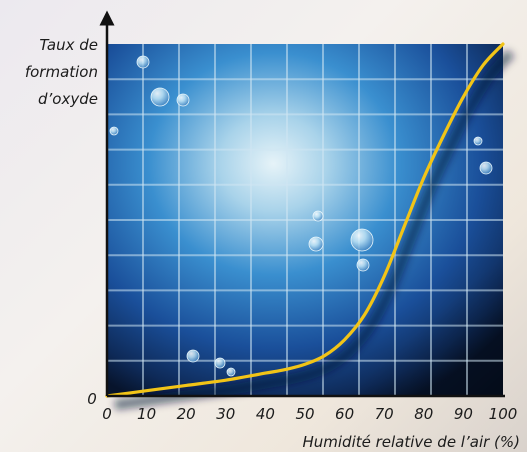 This screenshot has width=527, height=452. What do you see at coordinates (186, 414) in the screenshot?
I see `x-tick-label: 20` at bounding box center [186, 414].